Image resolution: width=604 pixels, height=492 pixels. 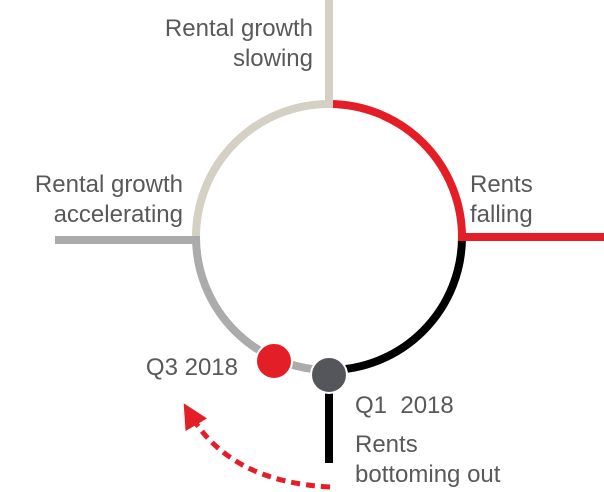 I want to click on arc-slowing, so click(x=261, y=169).